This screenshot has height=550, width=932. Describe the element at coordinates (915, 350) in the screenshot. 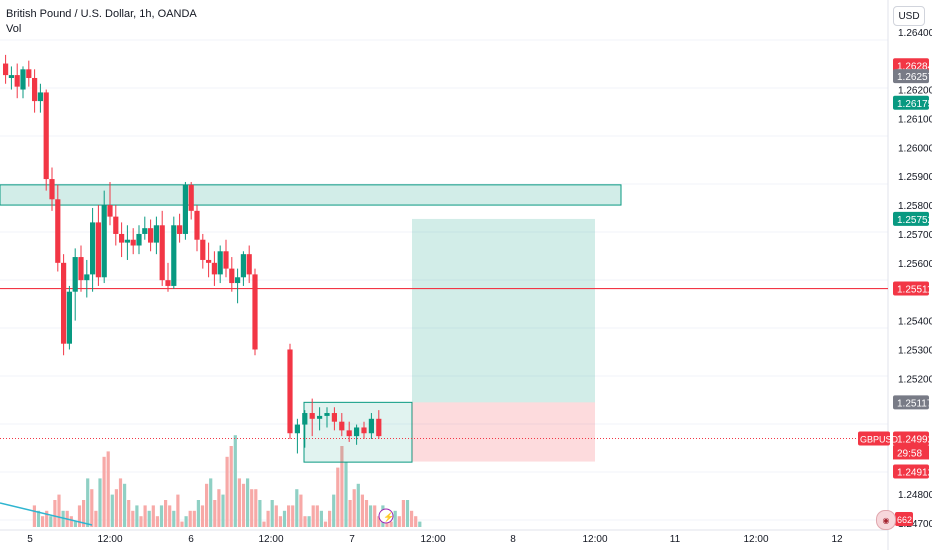

I see `y-tick-label: 1.25300` at that location.